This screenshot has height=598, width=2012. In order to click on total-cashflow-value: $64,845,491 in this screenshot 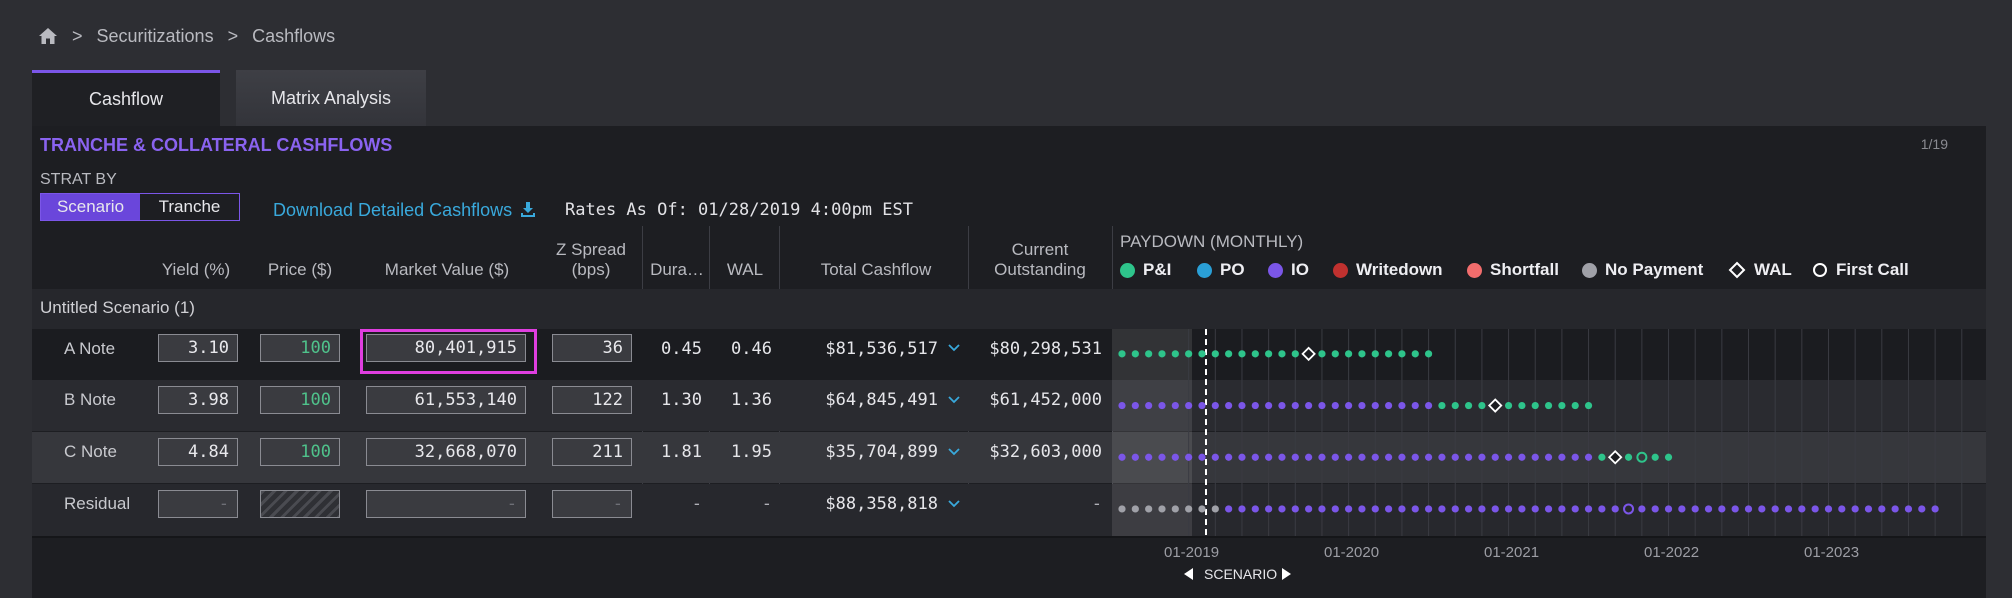, I will do `click(881, 400)`.